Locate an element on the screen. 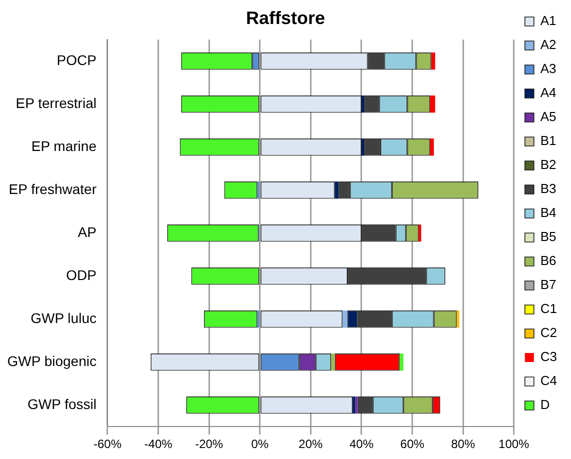 The width and height of the screenshot is (571, 459). legend-label: B2 is located at coordinates (548, 164).